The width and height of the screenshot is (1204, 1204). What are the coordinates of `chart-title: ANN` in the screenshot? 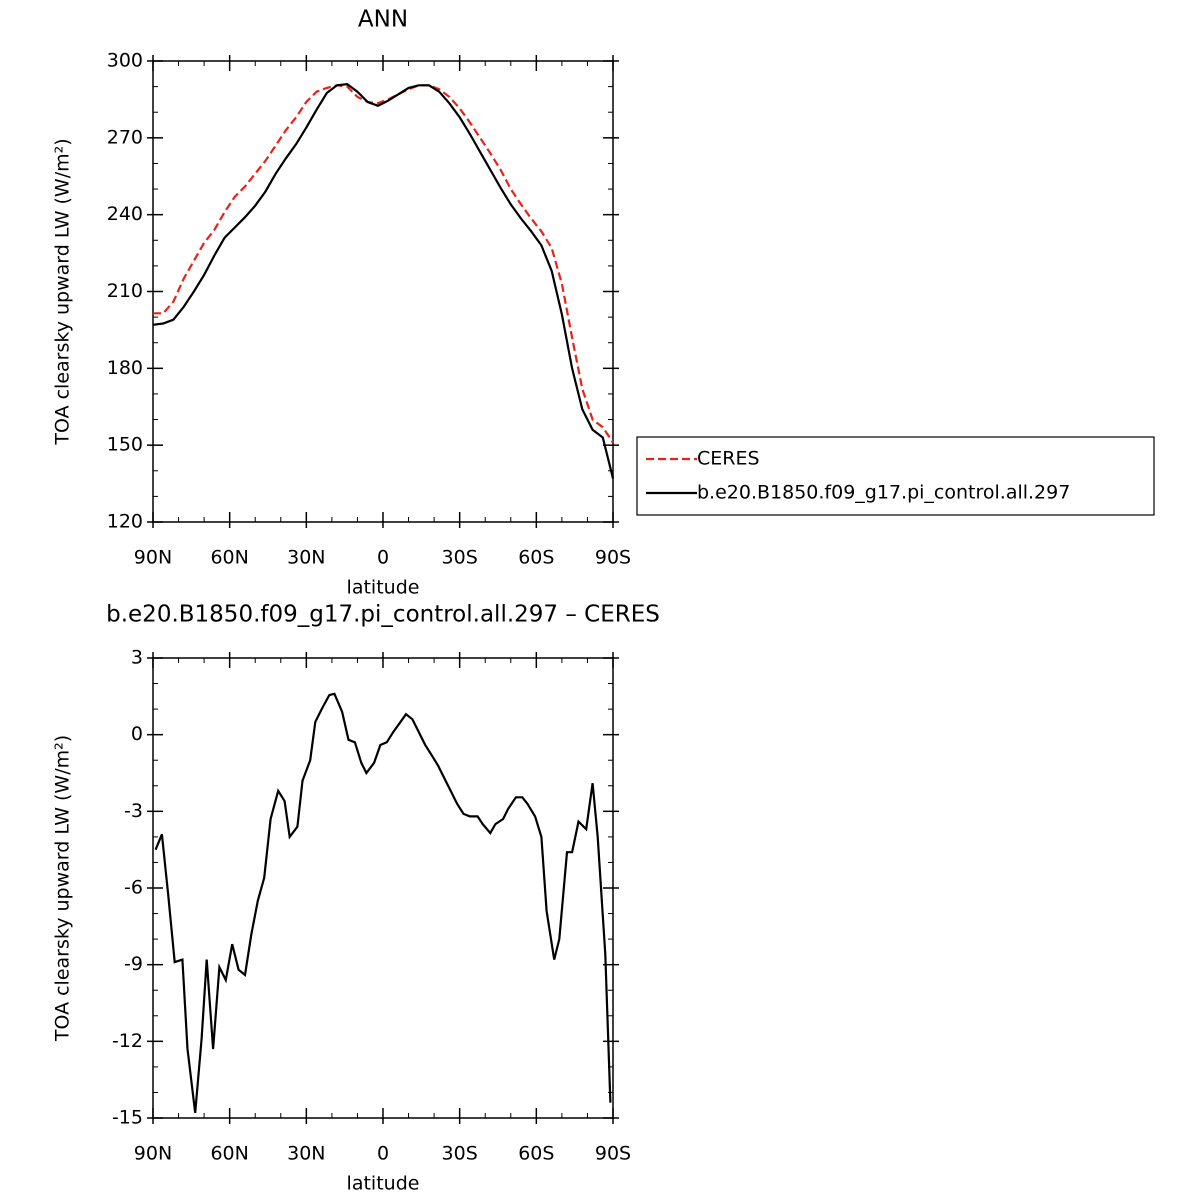 It's located at (383, 20).